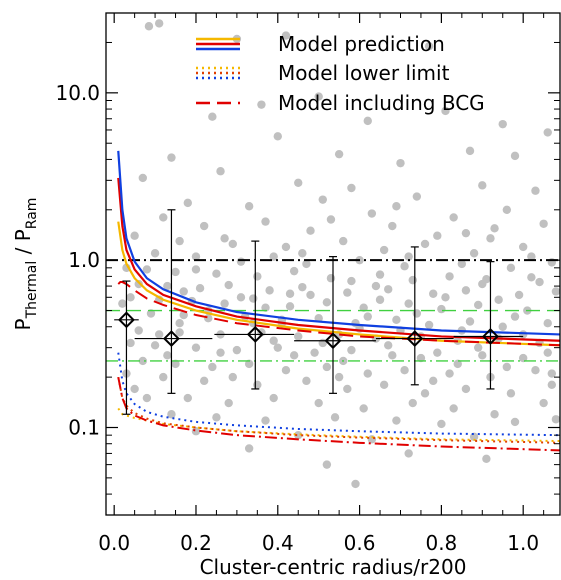 This screenshot has height=580, width=561. Describe the element at coordinates (196, 543) in the screenshot. I see `x-tick-label-1: 0.2` at that location.